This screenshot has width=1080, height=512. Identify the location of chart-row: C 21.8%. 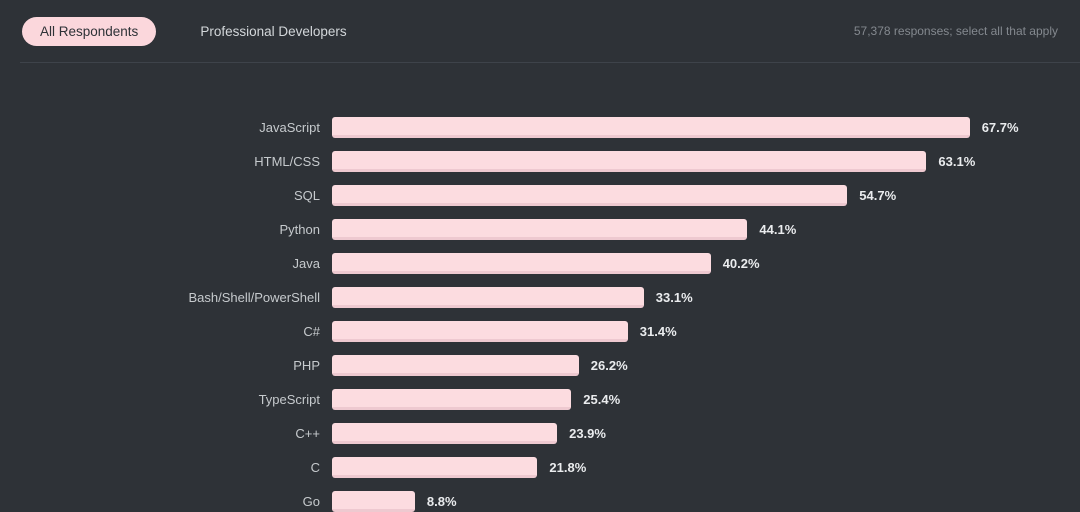
(540, 467).